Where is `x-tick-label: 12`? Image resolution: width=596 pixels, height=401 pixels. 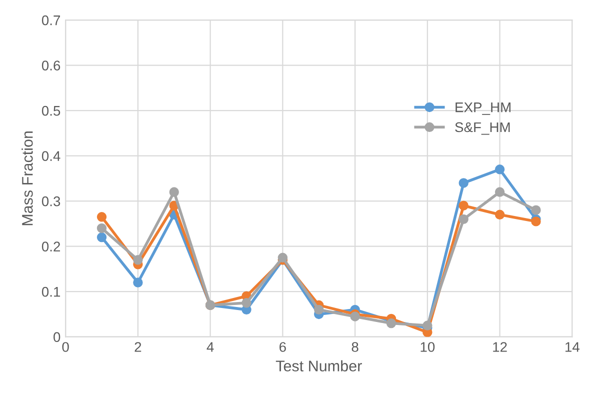
x-tick-label: 12 is located at coordinates (500, 347).